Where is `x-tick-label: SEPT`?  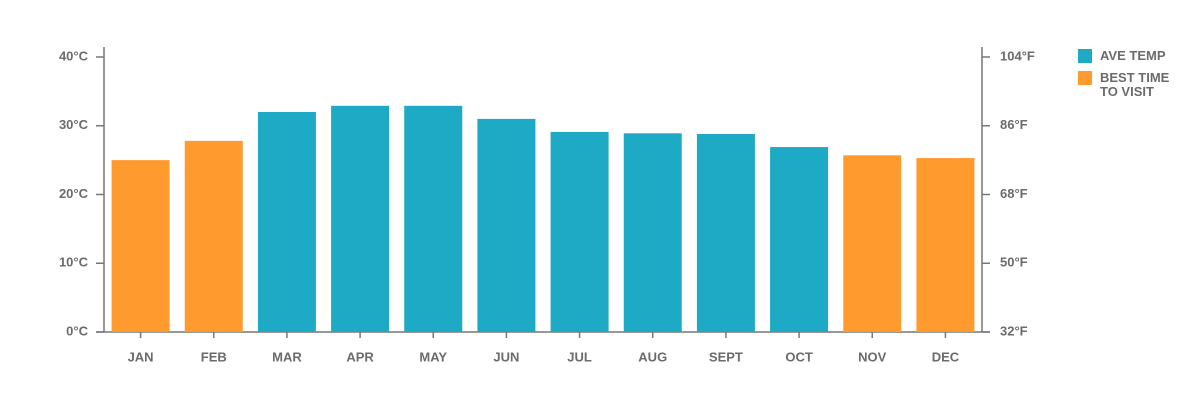
x-tick-label: SEPT is located at coordinates (726, 356).